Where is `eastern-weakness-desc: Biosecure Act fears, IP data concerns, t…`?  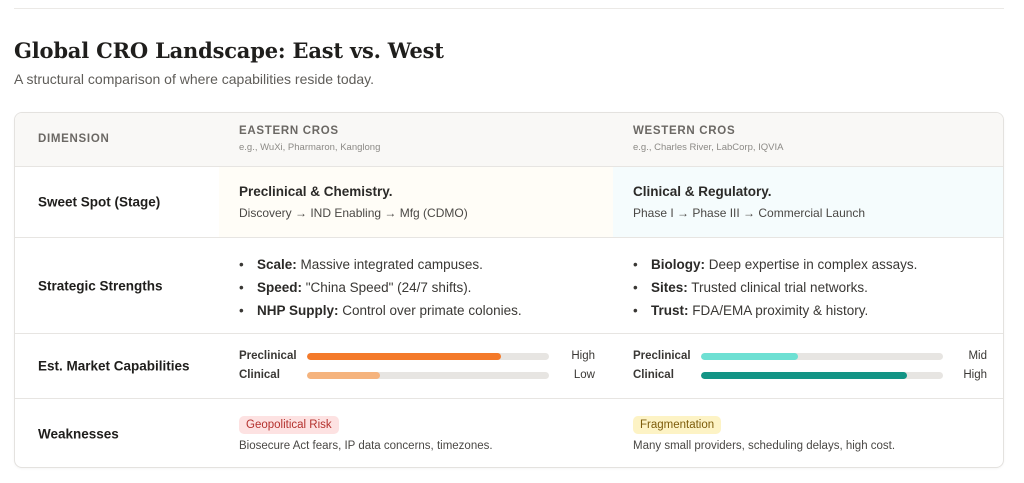
eastern-weakness-desc: Biosecure Act fears, IP data concerns, t… is located at coordinates (366, 446).